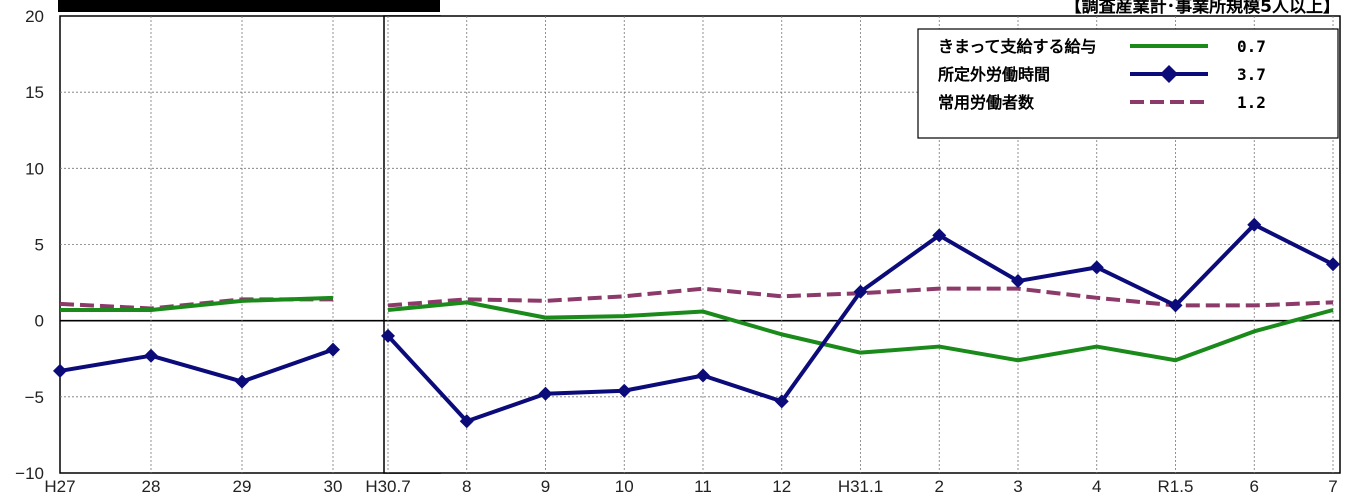 The height and width of the screenshot is (499, 1348). Describe the element at coordinates (781, 486) in the screenshot. I see `x-tick-label: 12` at that location.